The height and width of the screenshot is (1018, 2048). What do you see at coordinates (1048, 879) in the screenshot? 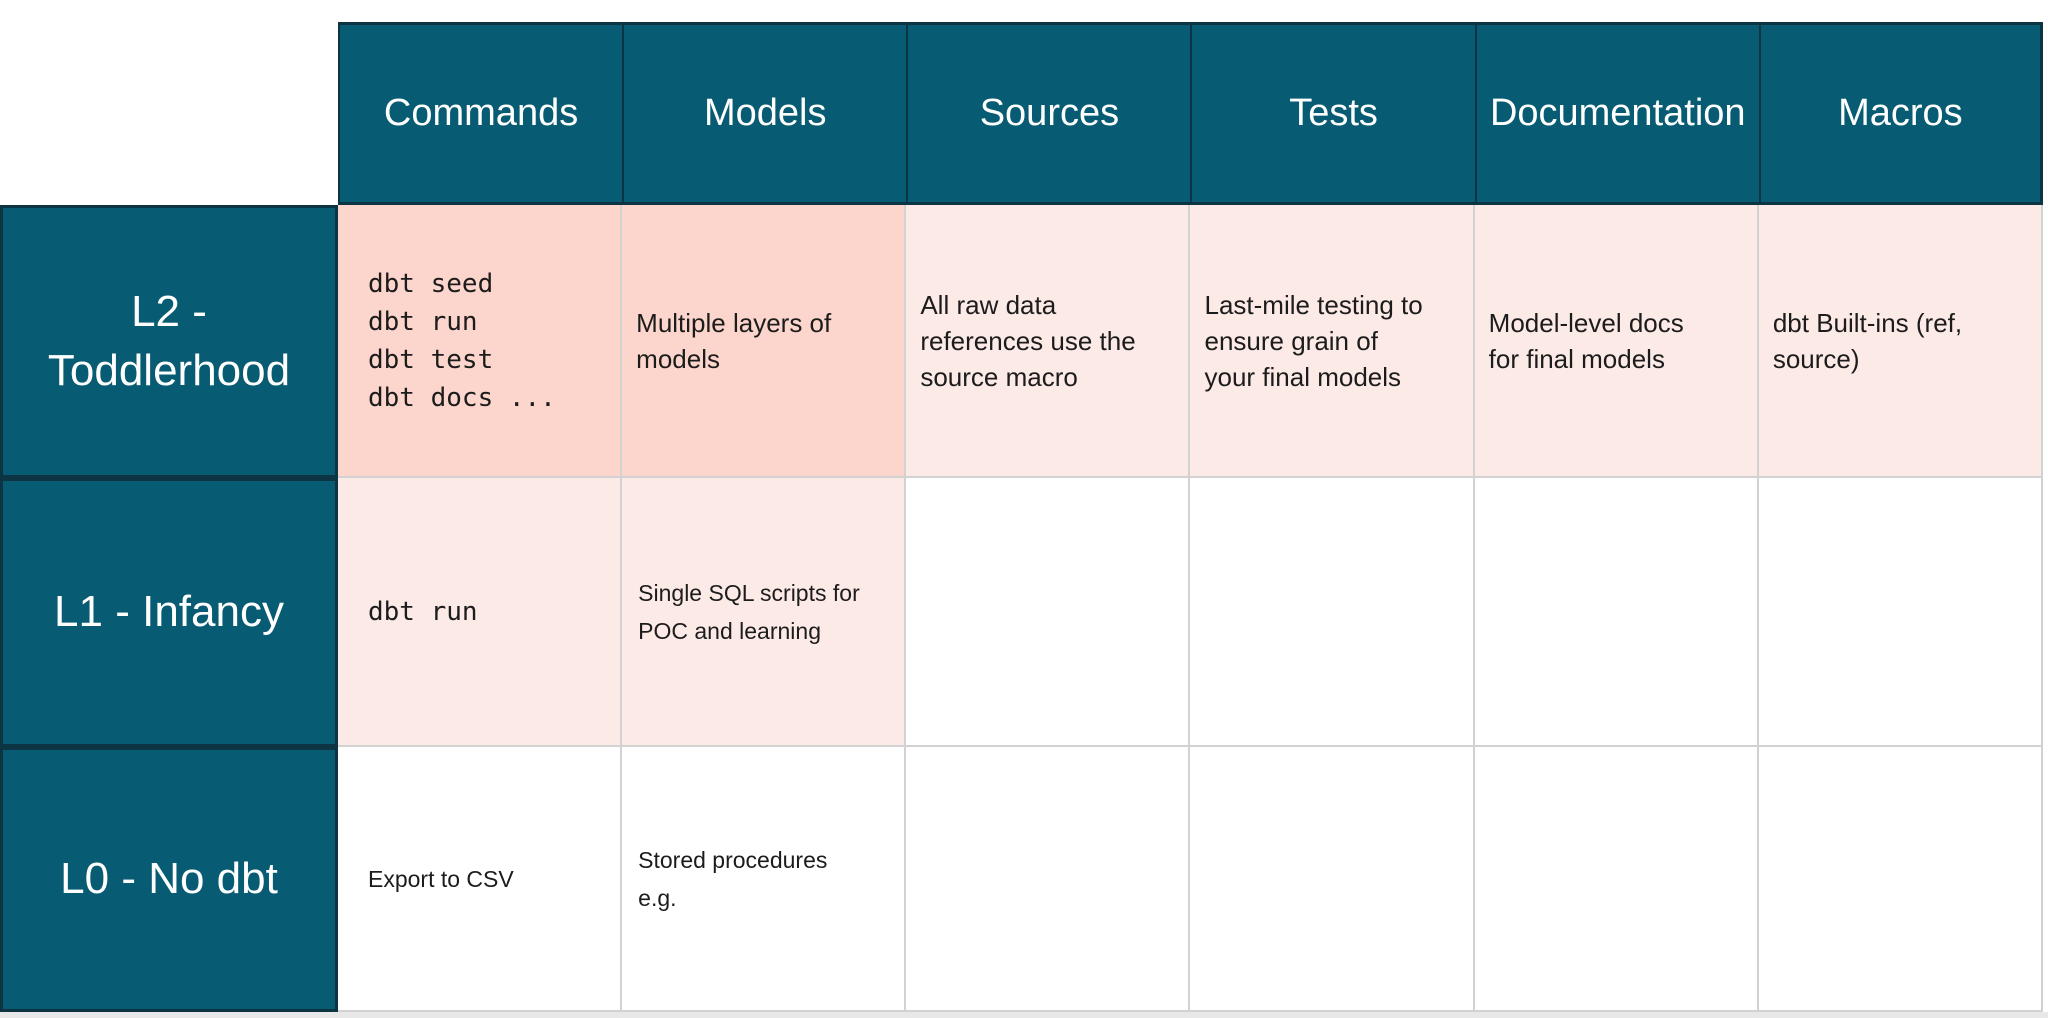
I see `cell-l0-sources` at bounding box center [1048, 879].